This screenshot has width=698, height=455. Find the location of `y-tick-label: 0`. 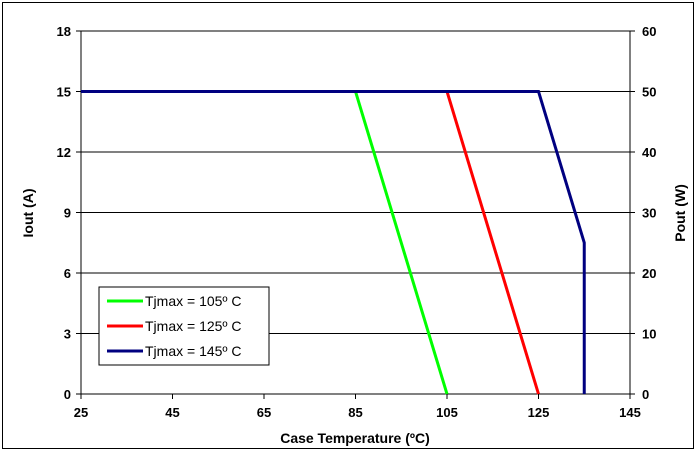

y-tick-label: 0 is located at coordinates (67, 394).